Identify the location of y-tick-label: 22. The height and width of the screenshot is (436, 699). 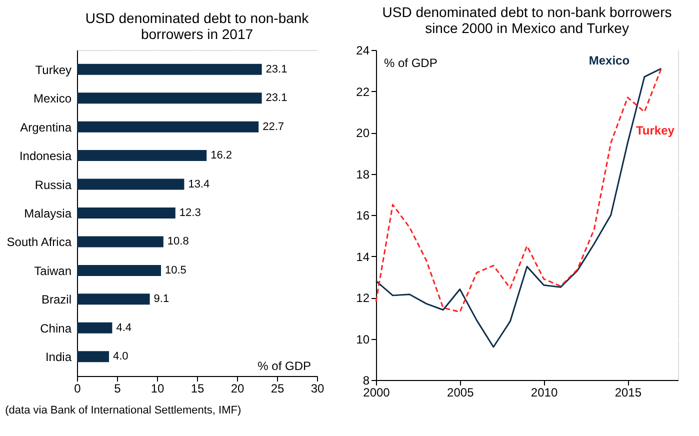
(363, 91).